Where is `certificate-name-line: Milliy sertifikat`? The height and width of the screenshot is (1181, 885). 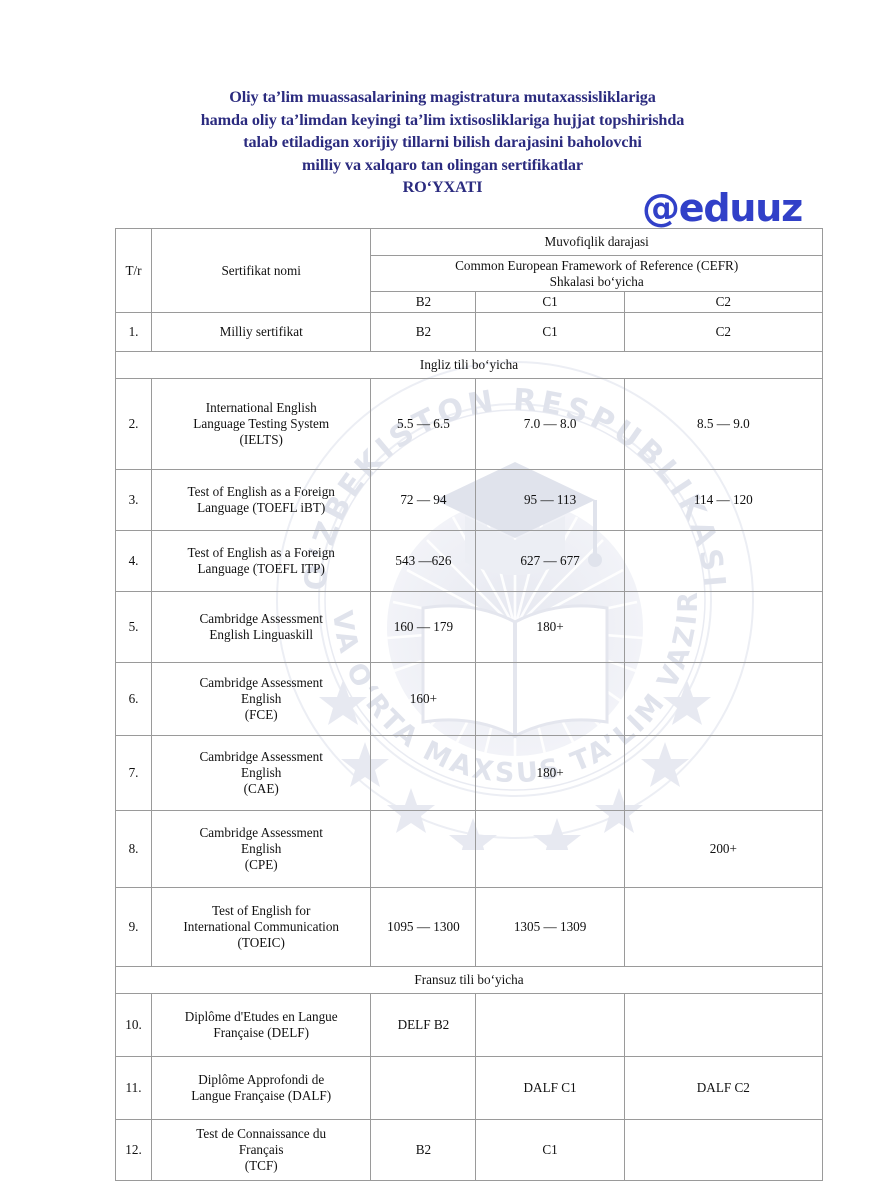 certificate-name-line: Milliy sertifikat is located at coordinates (261, 331).